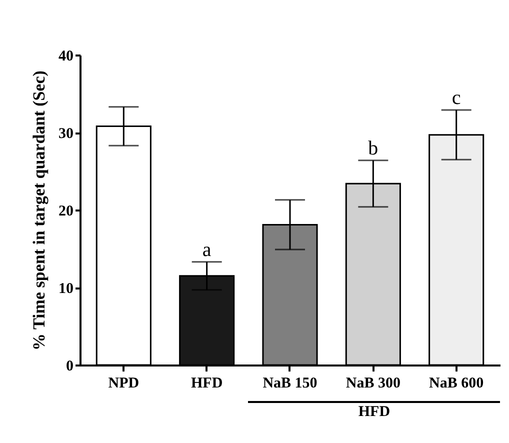 This screenshot has height=443, width=509. I want to click on x-tick-label: HFD, so click(206, 384).